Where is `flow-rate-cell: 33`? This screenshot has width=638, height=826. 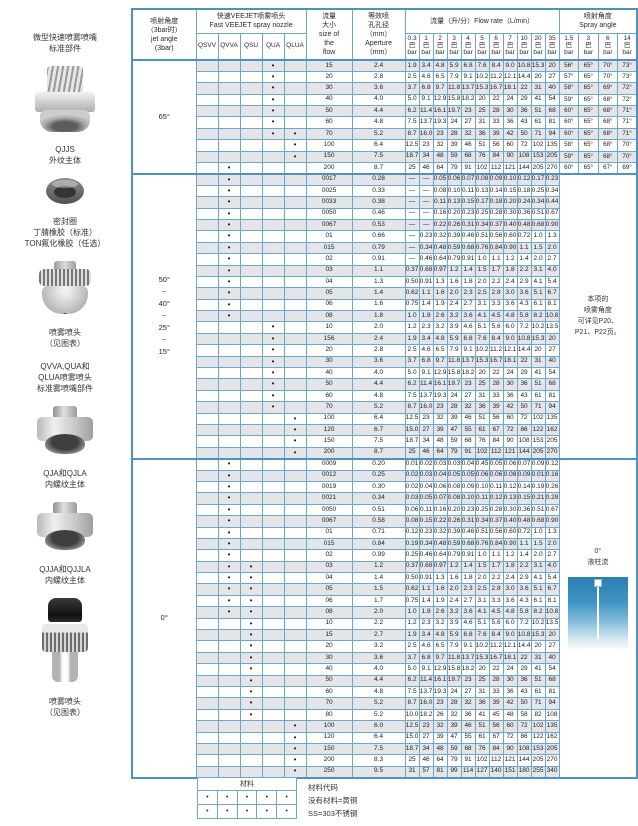
flow-rate-cell: 33 is located at coordinates (496, 396).